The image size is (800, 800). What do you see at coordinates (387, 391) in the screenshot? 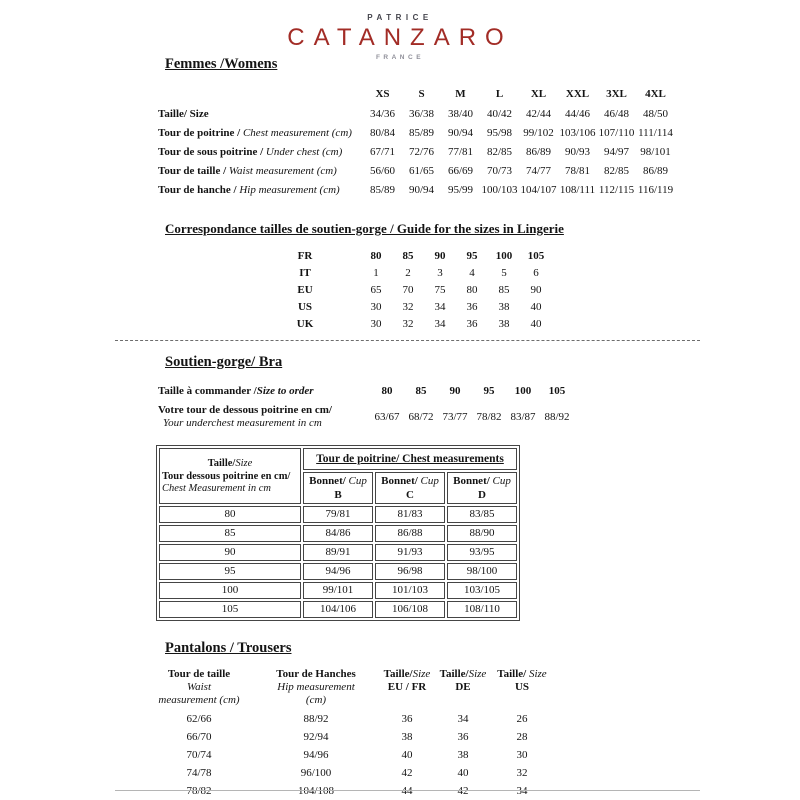
I see `bra-order-size: 80` at bounding box center [387, 391].